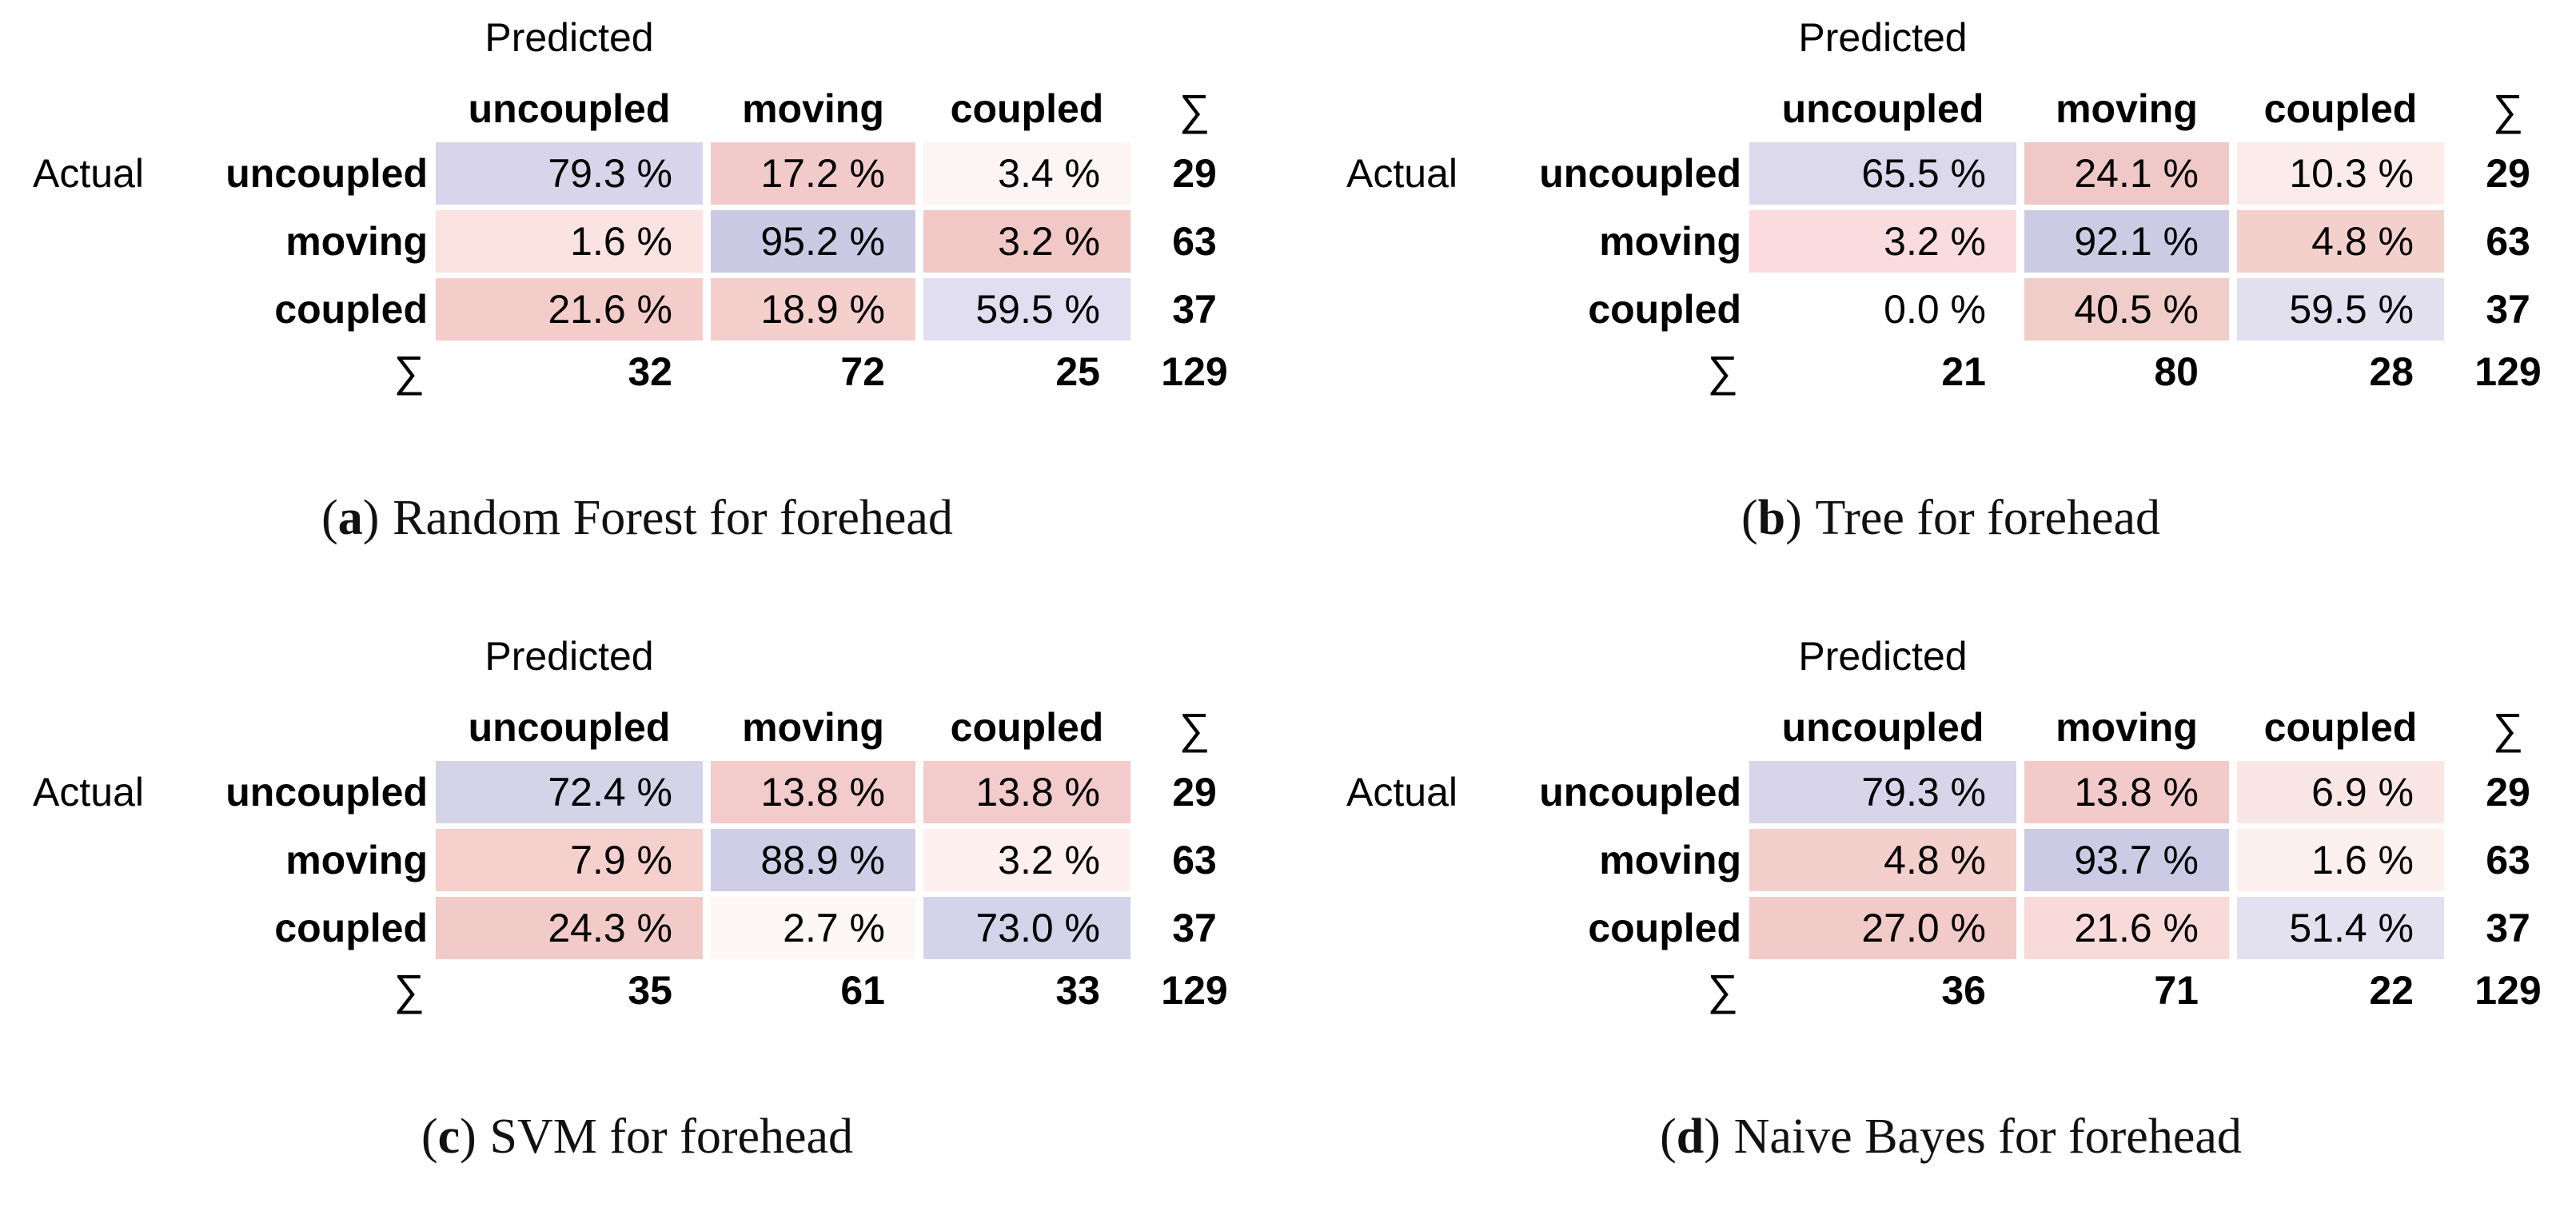  What do you see at coordinates (813, 173) in the screenshot?
I see `cm-cell-uncoupled-moving: 17.2 %` at bounding box center [813, 173].